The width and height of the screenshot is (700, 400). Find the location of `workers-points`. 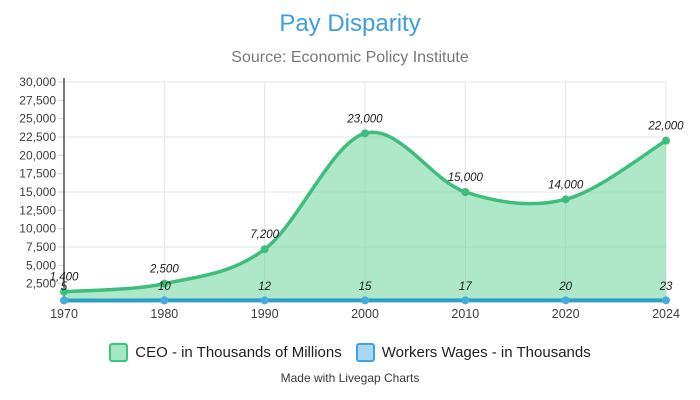

workers-points is located at coordinates (365, 300).